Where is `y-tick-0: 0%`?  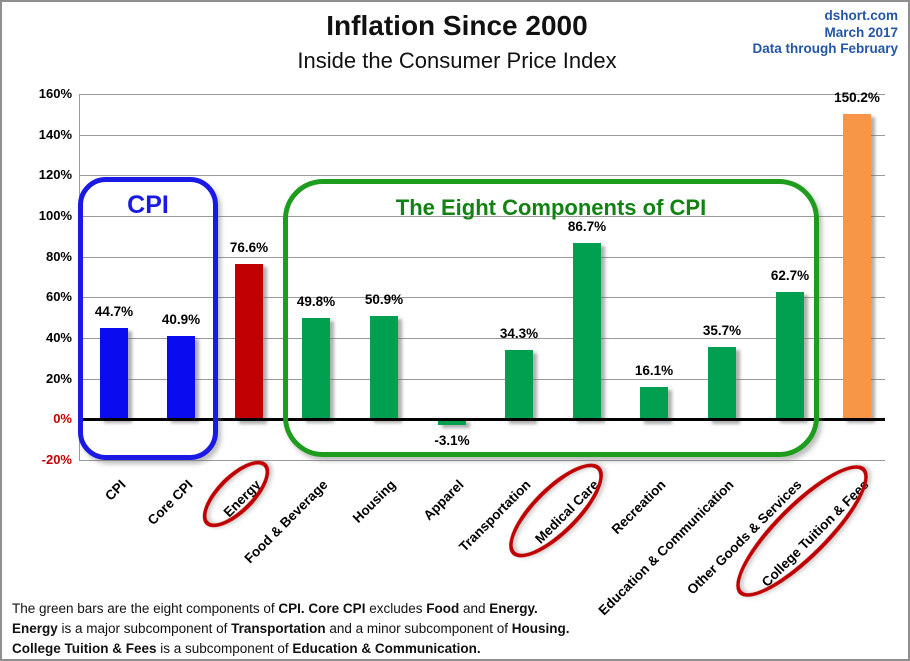 y-tick-0: 0% is located at coordinates (62, 418).